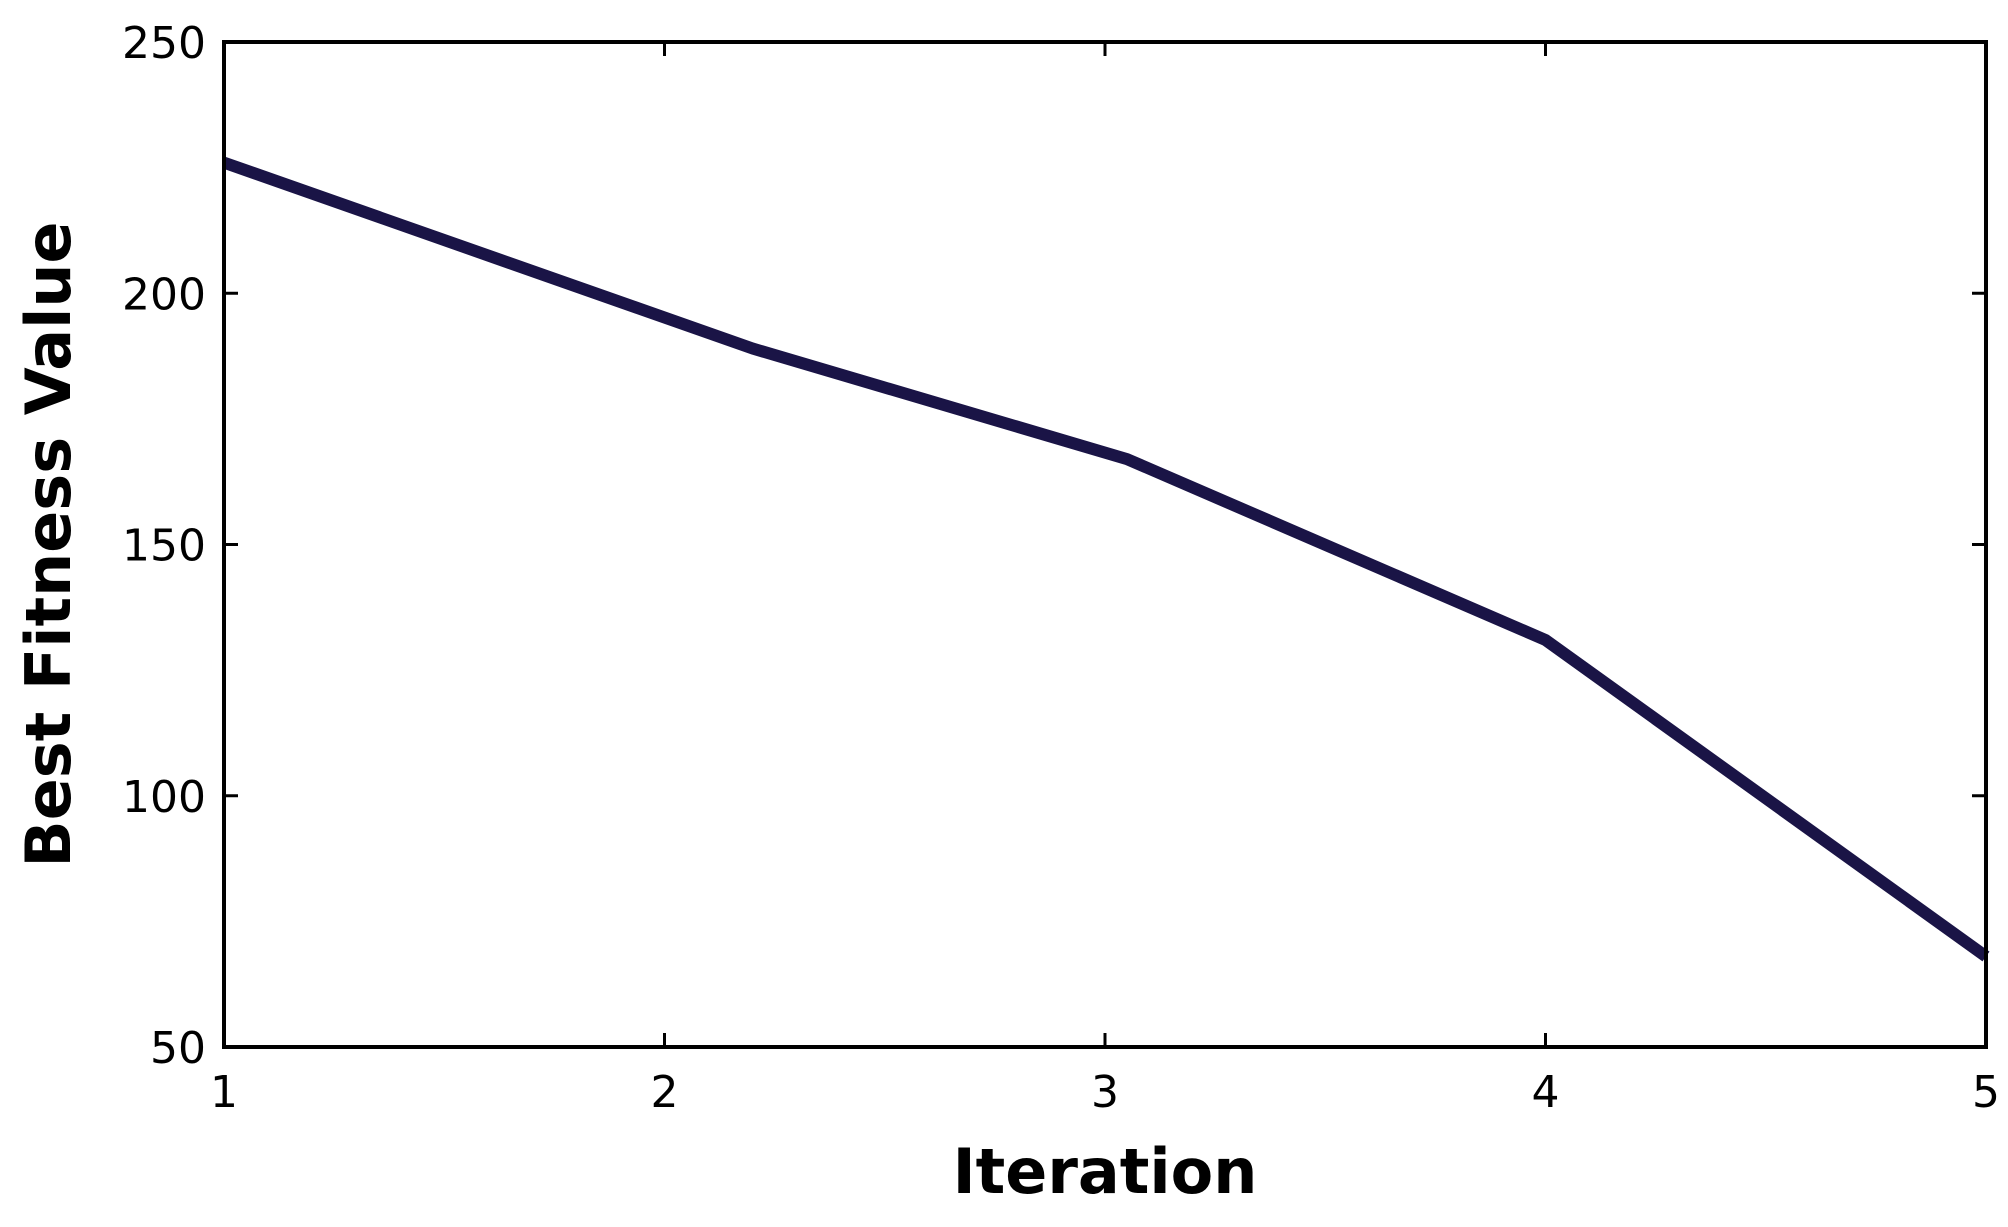 The height and width of the screenshot is (1227, 2008). Describe the element at coordinates (1986, 1092) in the screenshot. I see `x-tick-label: 5` at that location.